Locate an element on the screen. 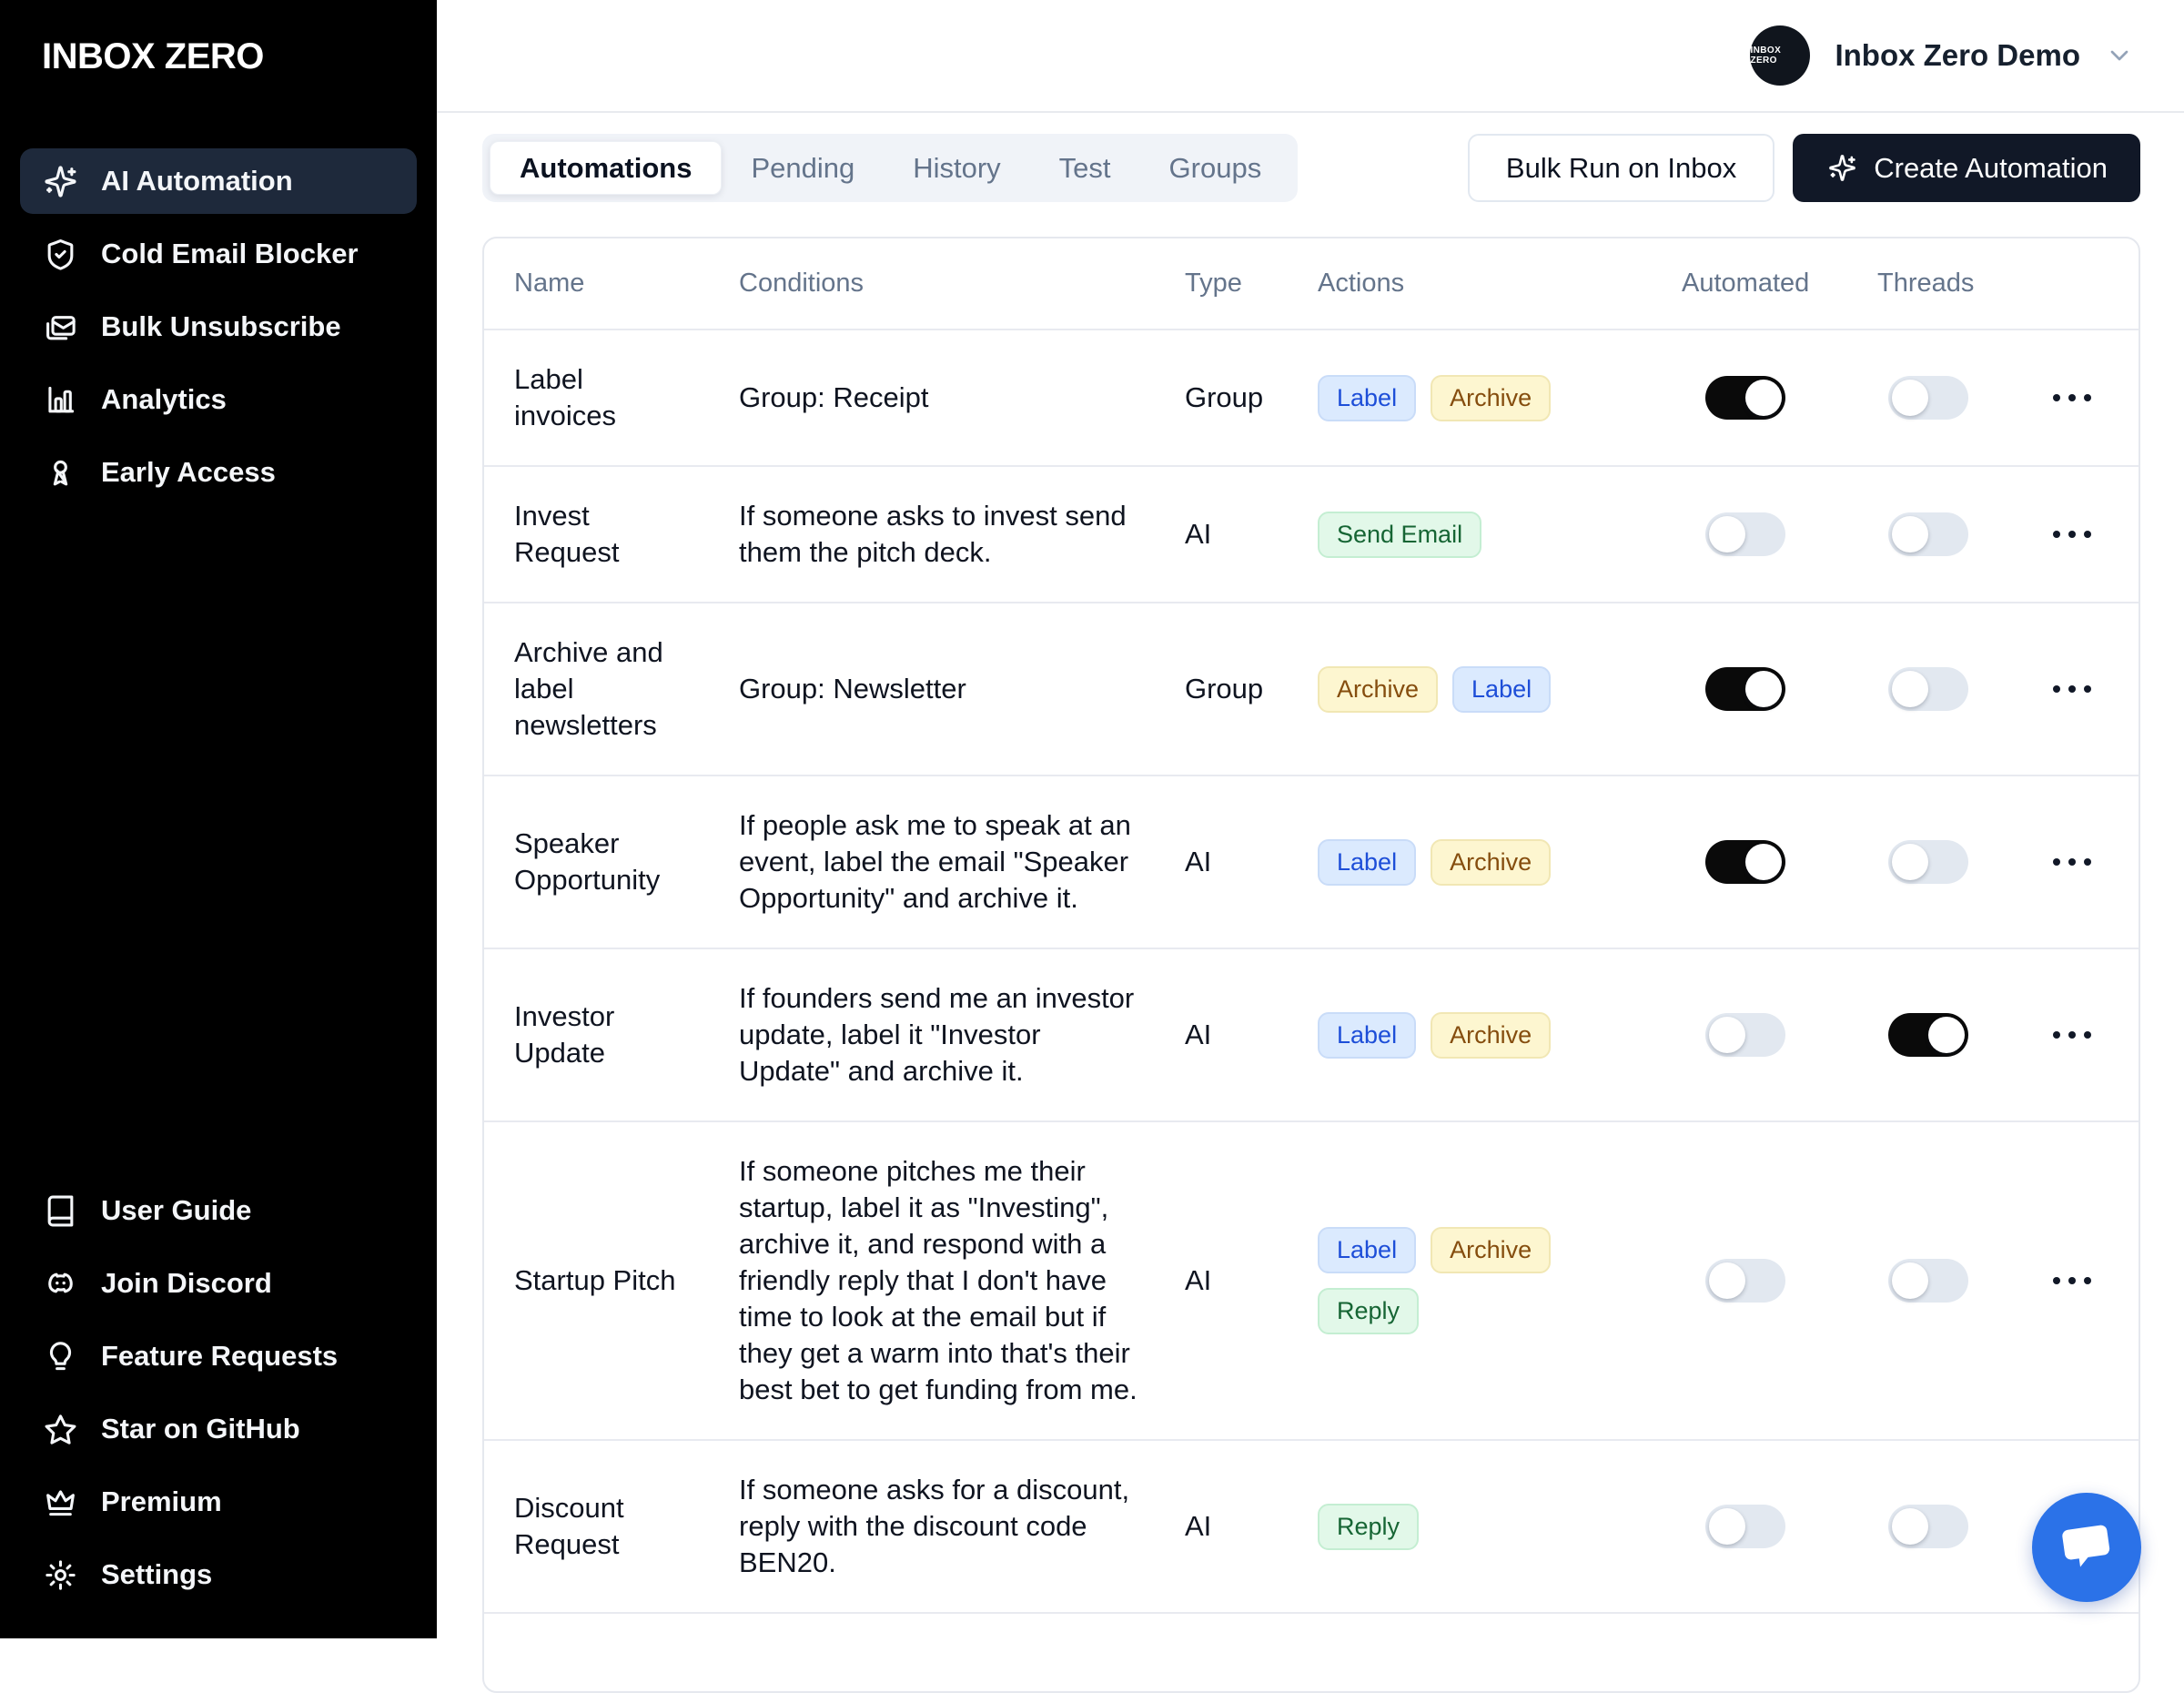 The width and height of the screenshot is (2184, 1693). action-badges: Label Archive Reply is located at coordinates (1482, 1280).